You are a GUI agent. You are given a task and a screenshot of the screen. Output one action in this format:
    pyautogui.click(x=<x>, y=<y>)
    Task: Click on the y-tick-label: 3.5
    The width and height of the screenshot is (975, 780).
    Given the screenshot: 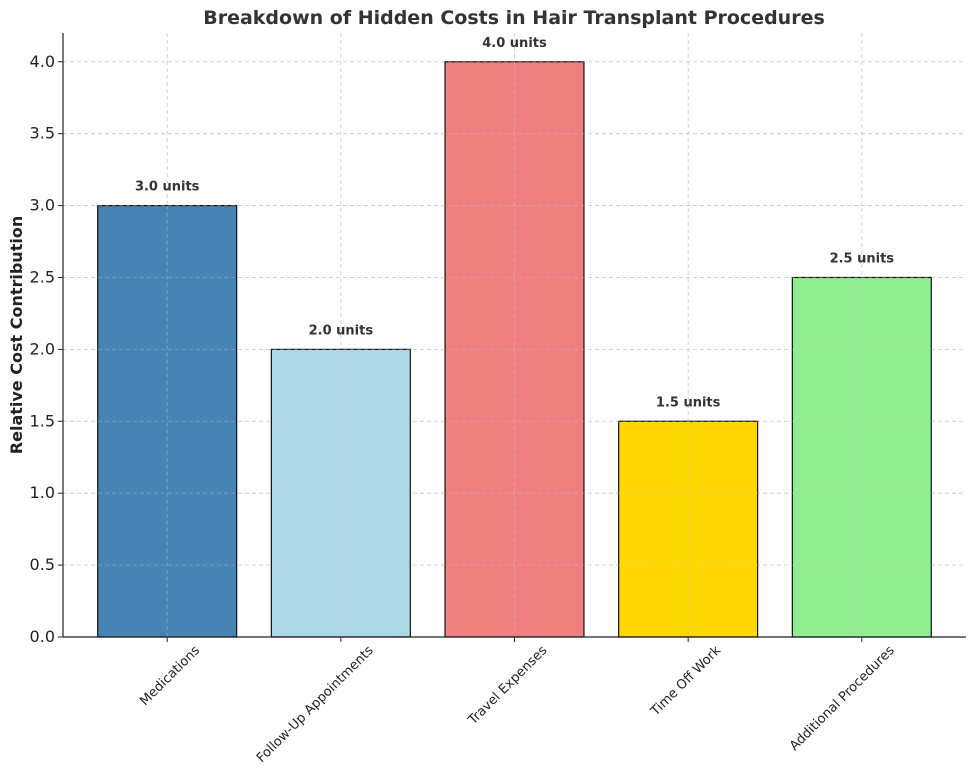 What is the action you would take?
    pyautogui.click(x=42, y=133)
    